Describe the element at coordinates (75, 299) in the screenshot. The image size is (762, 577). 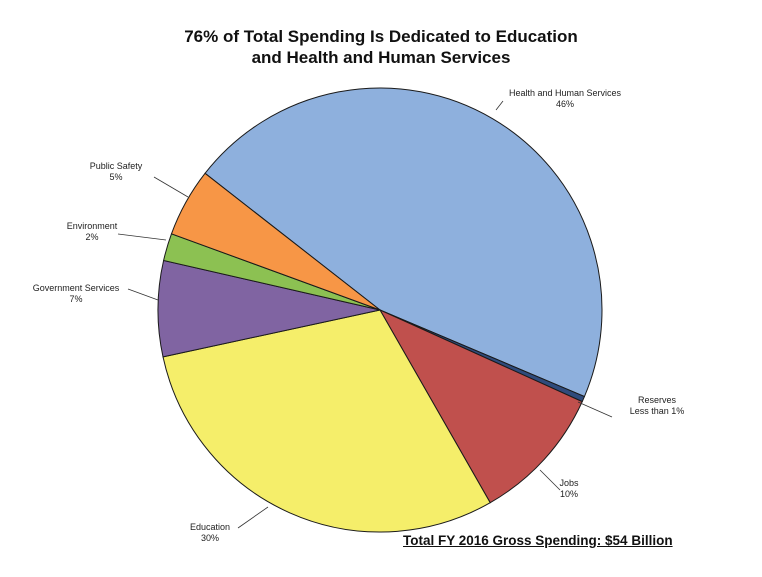
I see `slice-value-label: 7%` at that location.